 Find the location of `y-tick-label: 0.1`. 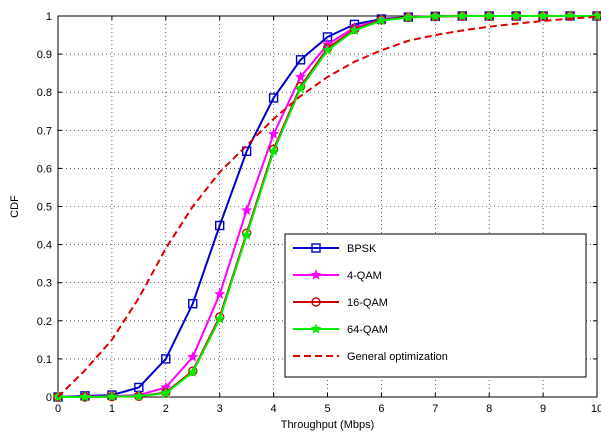

y-tick-label: 0.1 is located at coordinates (44, 360).